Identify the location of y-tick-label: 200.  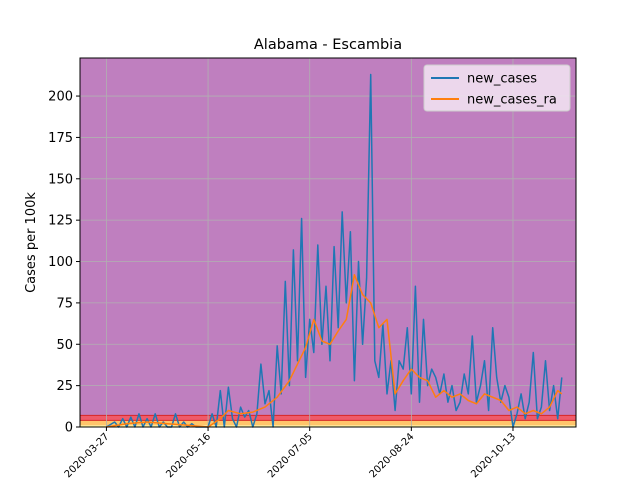
(60, 97).